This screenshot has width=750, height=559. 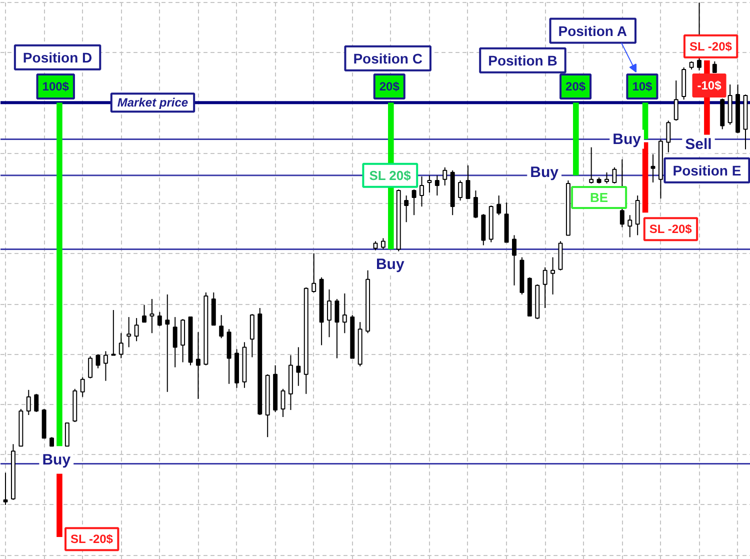 I want to click on annotation: Position A, so click(x=592, y=30).